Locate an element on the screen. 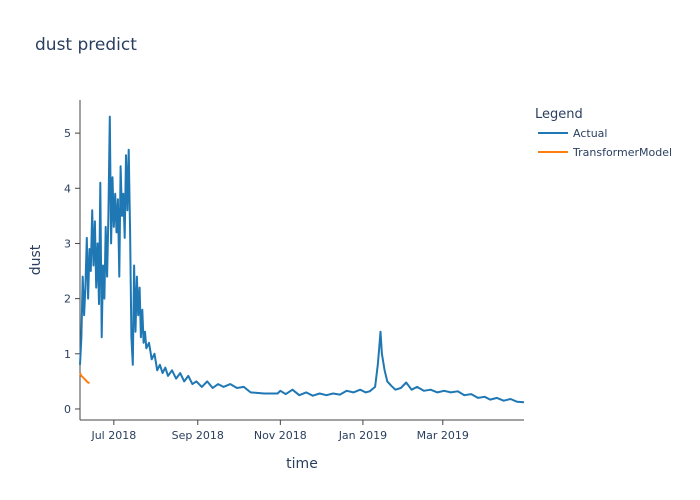 The image size is (700, 500). legend-title: Legend is located at coordinates (559, 114).